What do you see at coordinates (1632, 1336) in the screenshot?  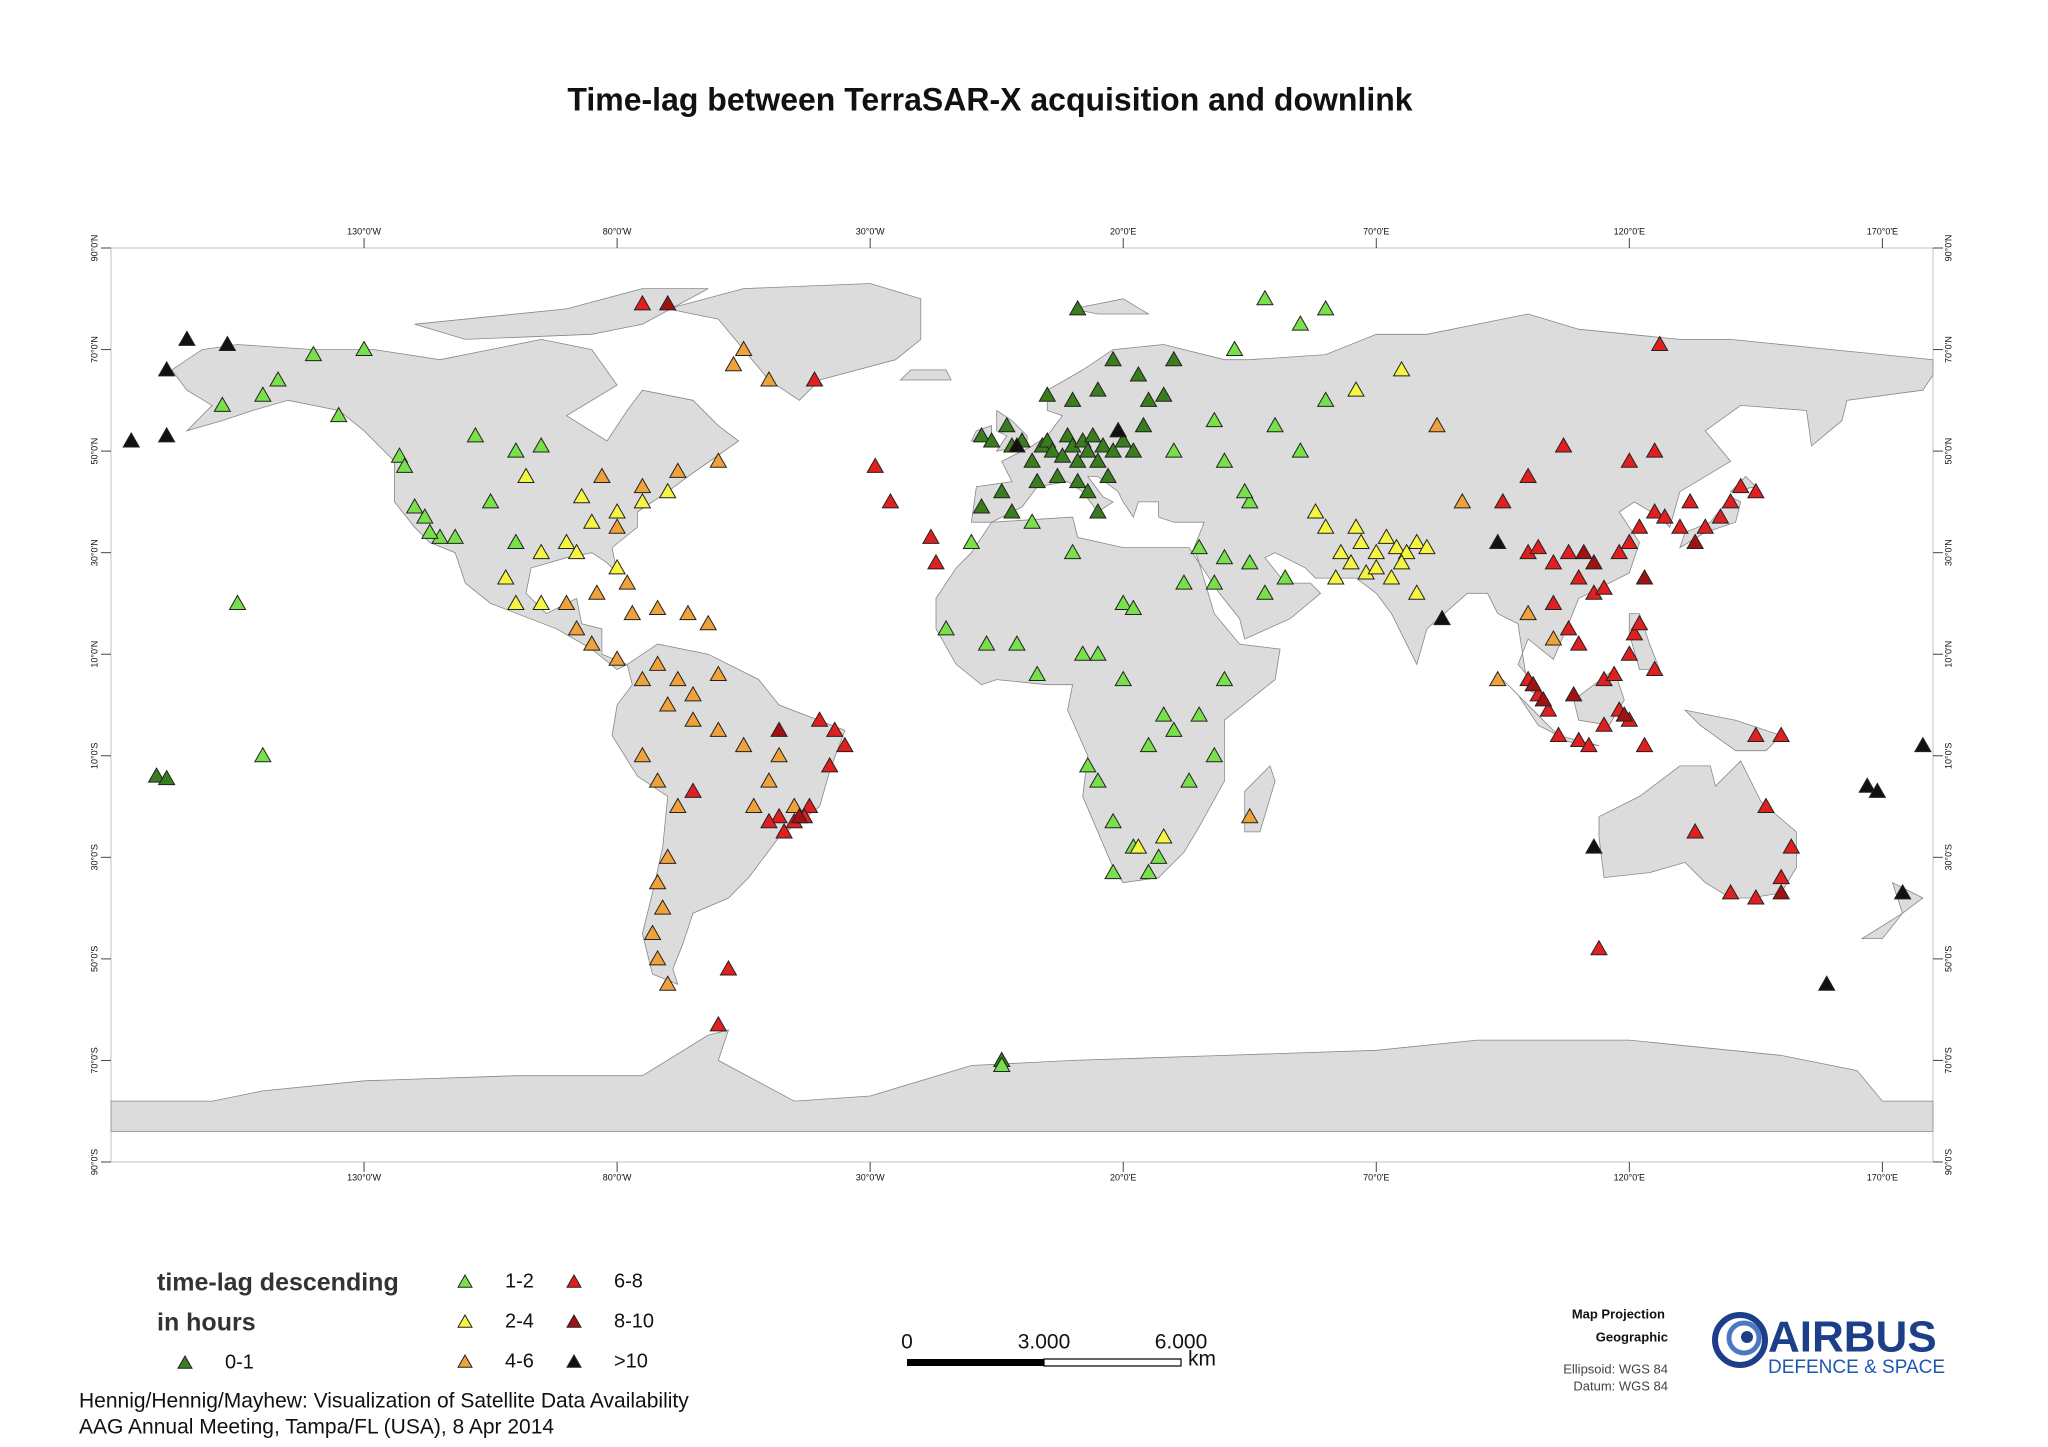 I see `projection-name: Geographic` at bounding box center [1632, 1336].